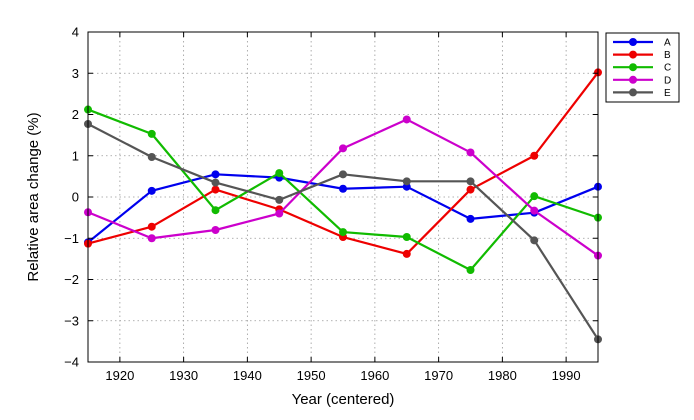  Describe the element at coordinates (75, 197) in the screenshot. I see `y-tick-label: 0` at that location.